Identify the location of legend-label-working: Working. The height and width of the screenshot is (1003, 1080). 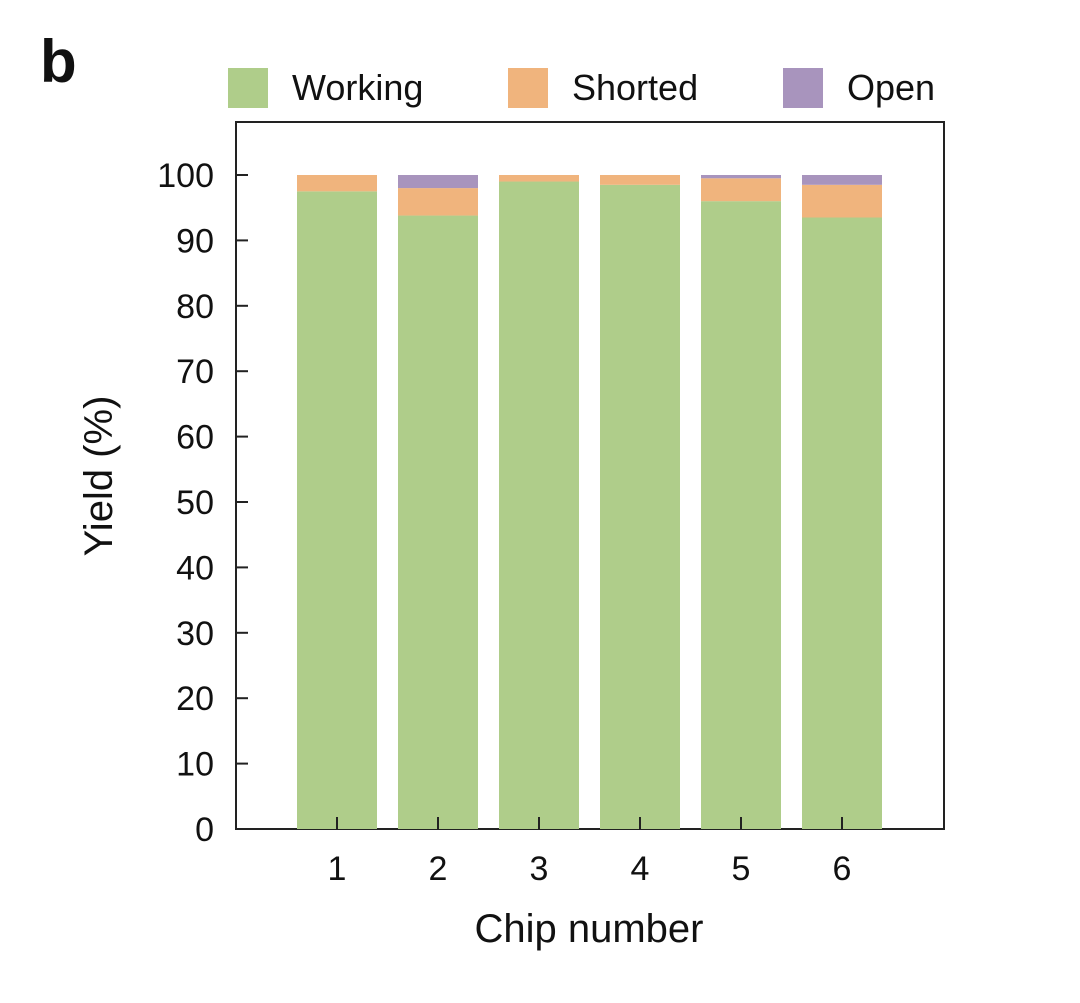
(357, 87).